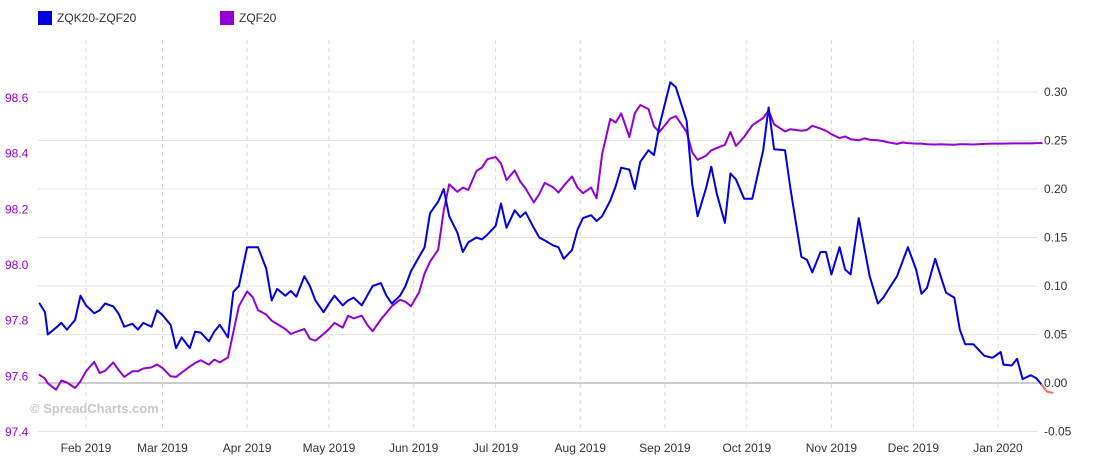  What do you see at coordinates (496, 448) in the screenshot?
I see `x-tick-label: Jul 2019` at bounding box center [496, 448].